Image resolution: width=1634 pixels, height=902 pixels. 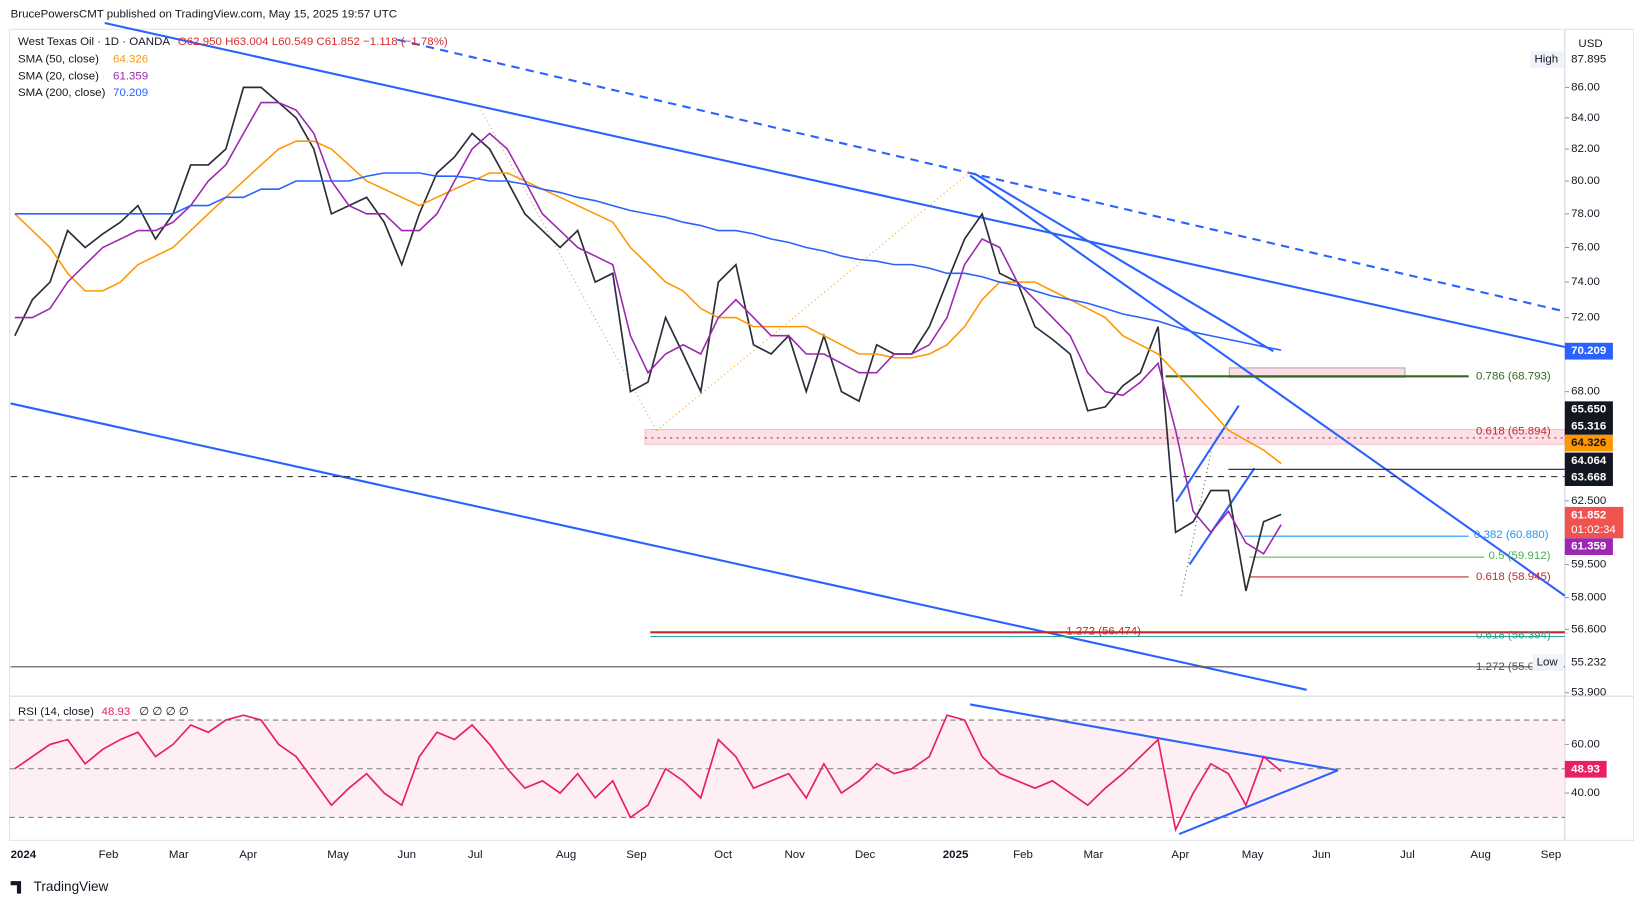 What do you see at coordinates (164, 712) in the screenshot?
I see `legend-rsi-extra: ∅ ∅ ∅ ∅` at bounding box center [164, 712].